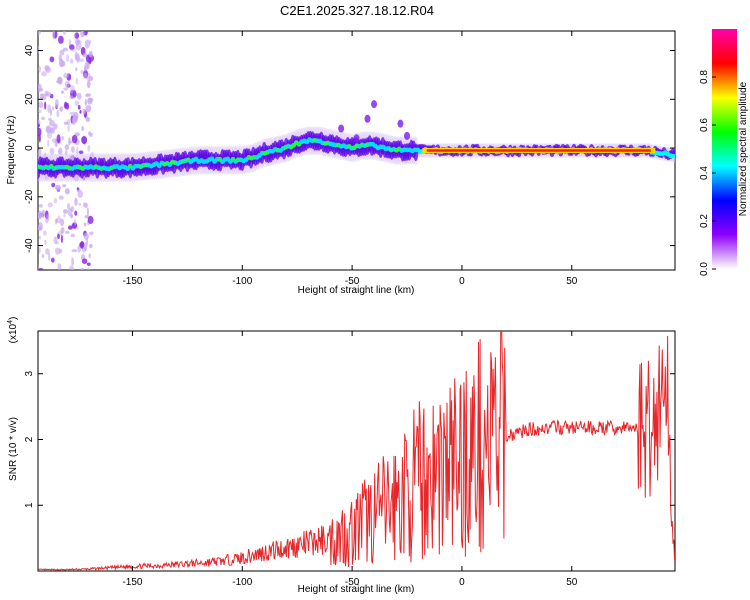  I want to click on colorbar-tick-label: 0.6, so click(704, 125).